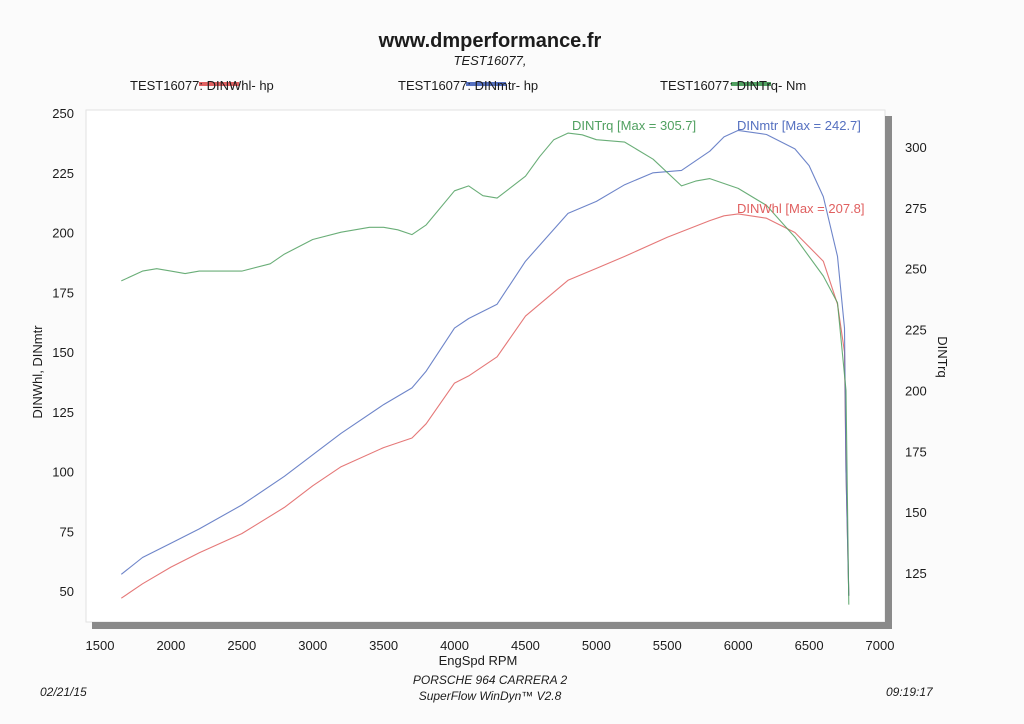  What do you see at coordinates (916, 330) in the screenshot?
I see `y-right-tick-label: 225` at bounding box center [916, 330].